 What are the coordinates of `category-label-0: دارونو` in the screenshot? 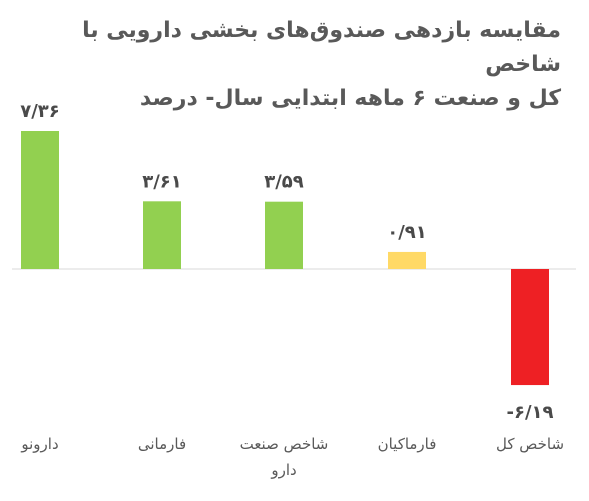 It's located at (39, 444).